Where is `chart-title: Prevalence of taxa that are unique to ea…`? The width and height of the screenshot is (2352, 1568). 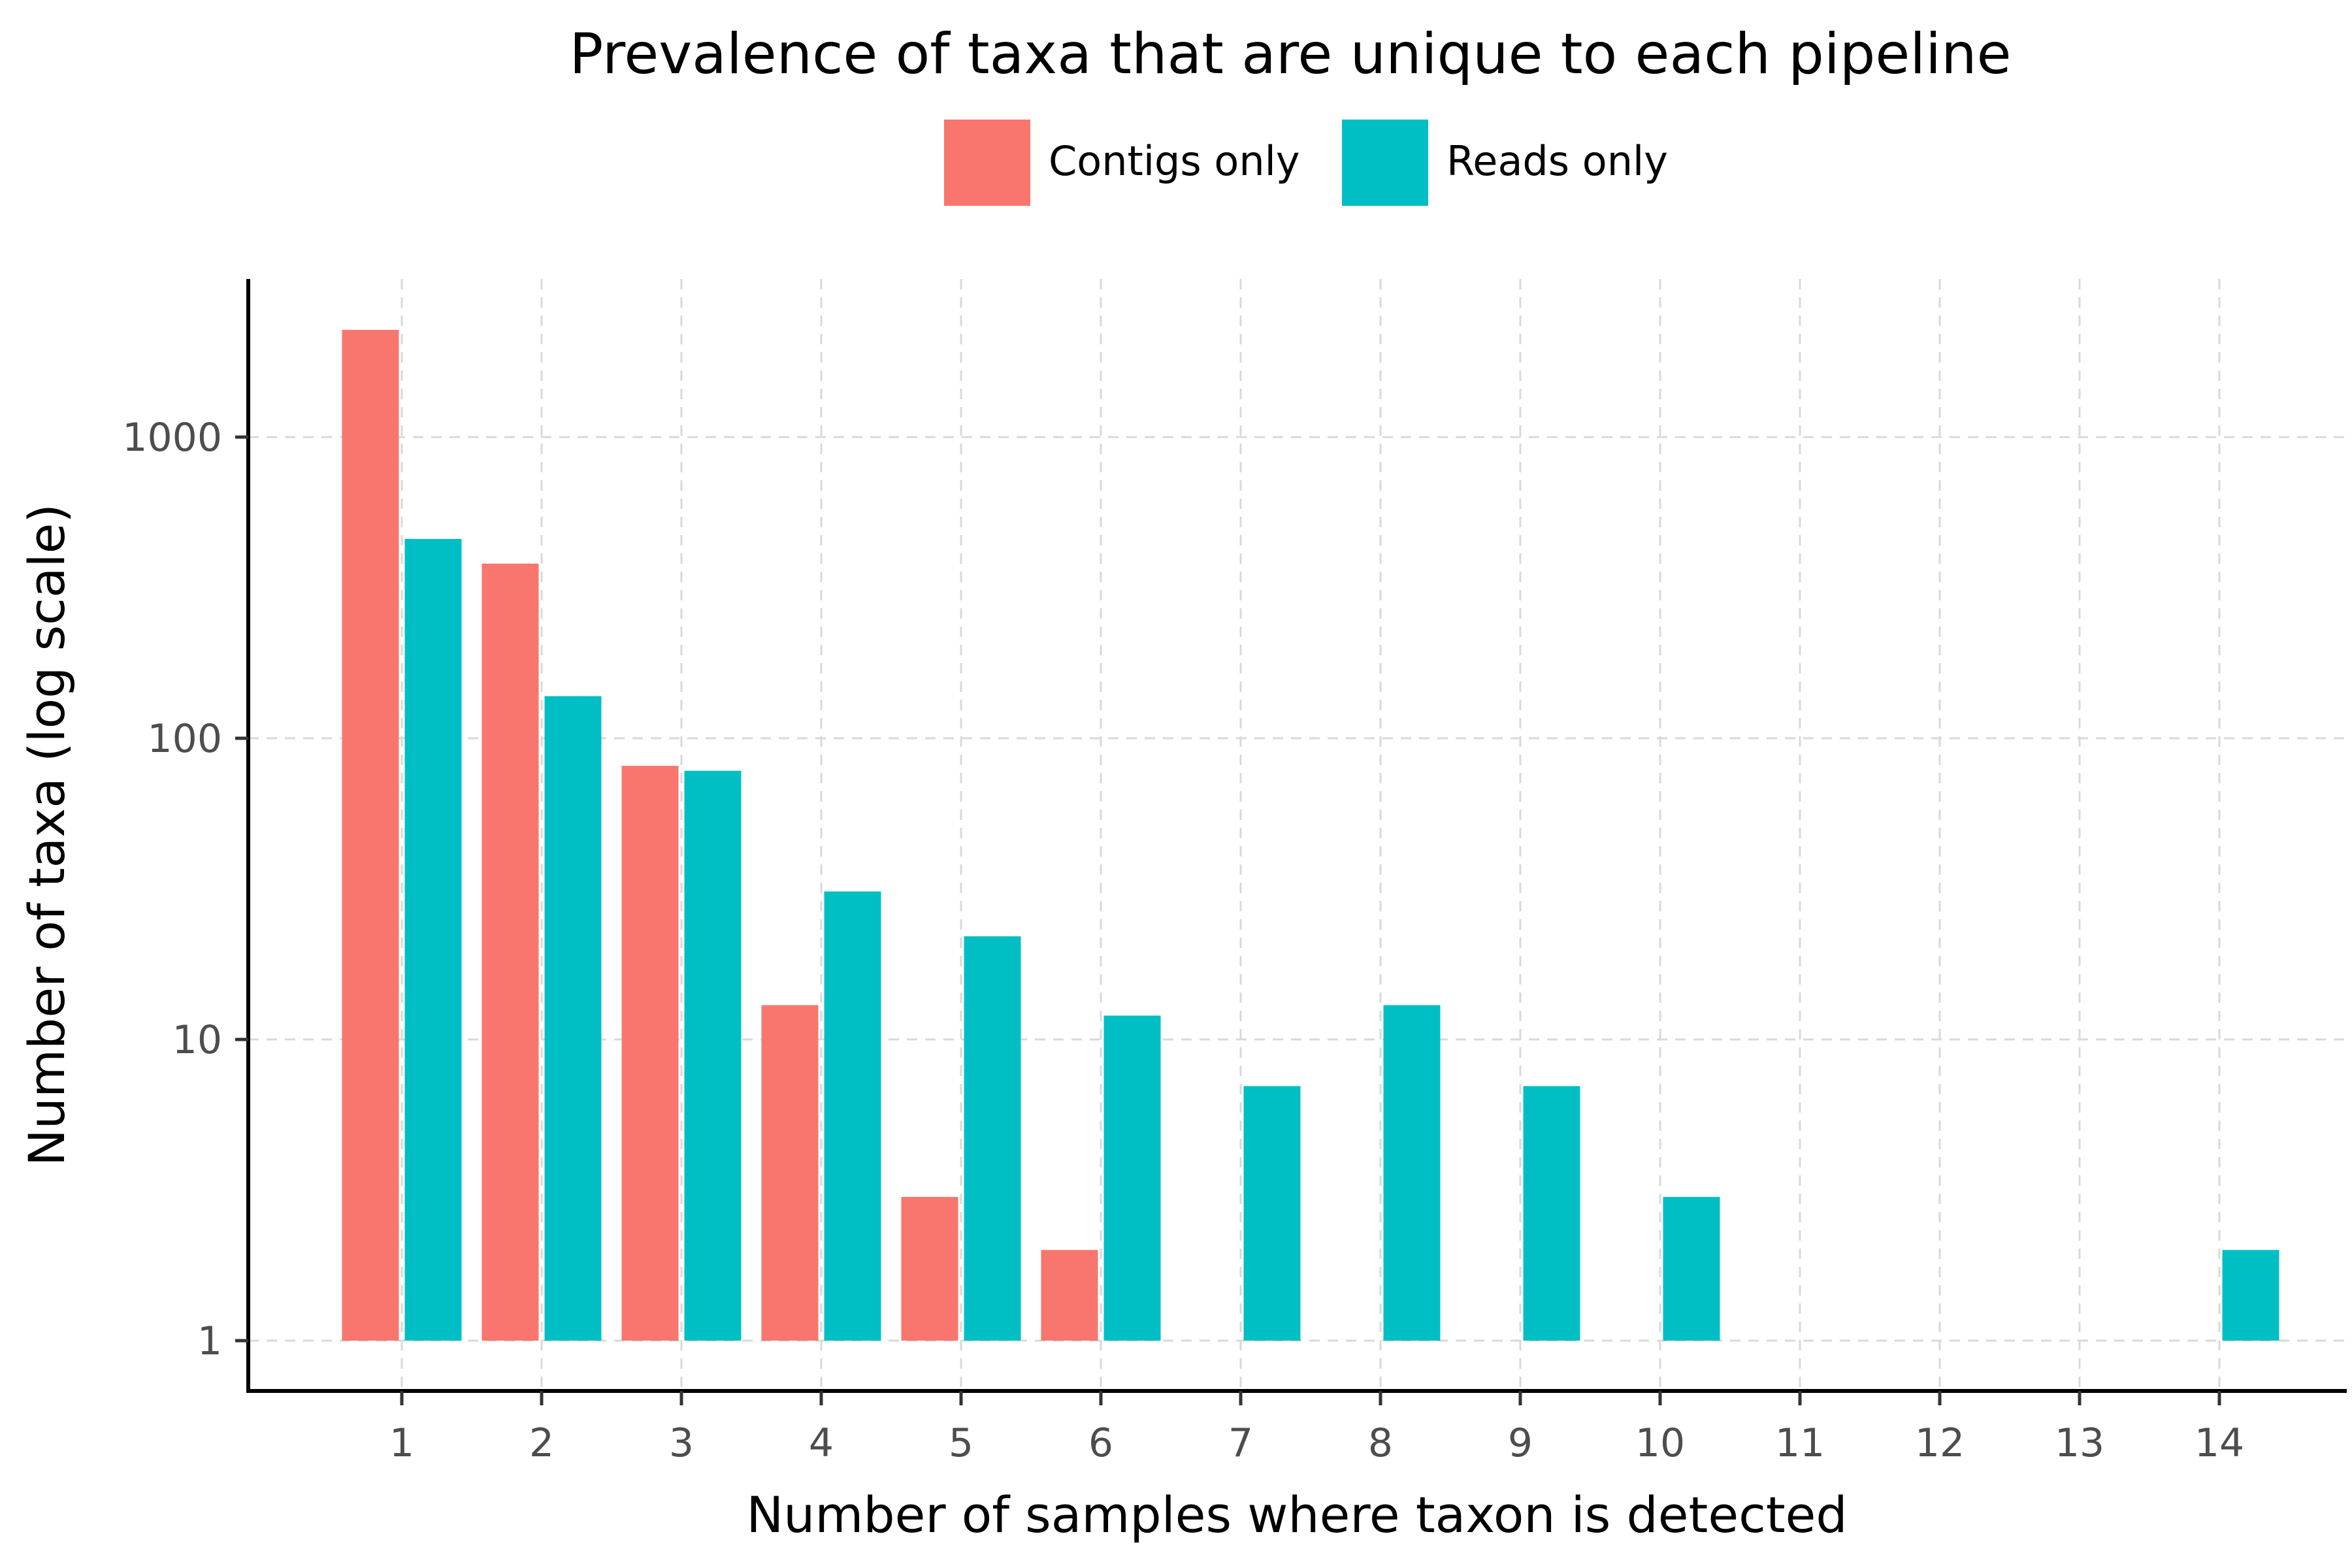
chart-title: Prevalence of taxa that are unique to ea… is located at coordinates (1291, 54).